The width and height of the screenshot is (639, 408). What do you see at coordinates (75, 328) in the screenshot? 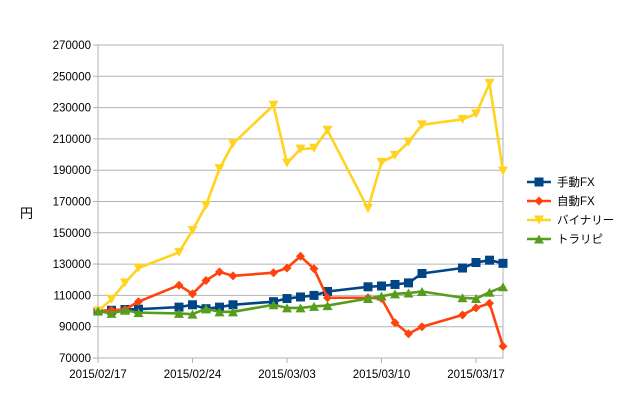
I see `y-tick-label: 90000` at bounding box center [75, 328].